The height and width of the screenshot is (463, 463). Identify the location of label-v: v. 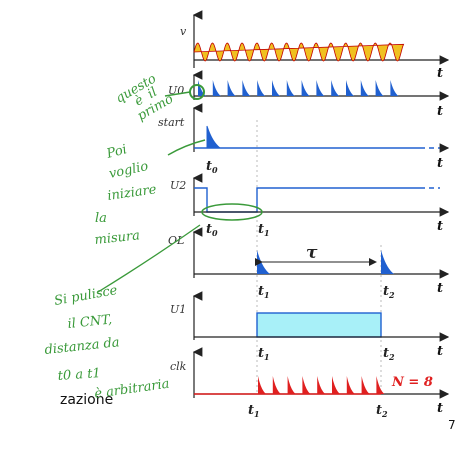
(183, 31).